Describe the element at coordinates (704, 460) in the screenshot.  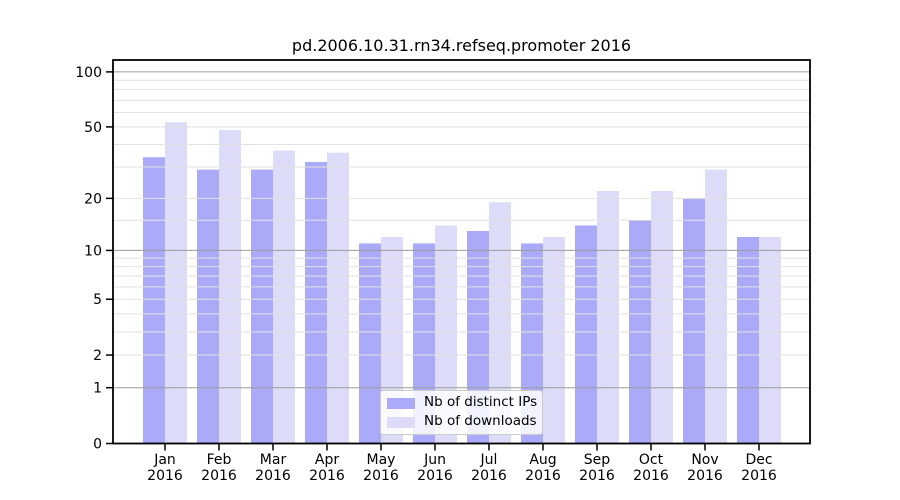
I see `x-tick-label-month-nov: Nov` at that location.